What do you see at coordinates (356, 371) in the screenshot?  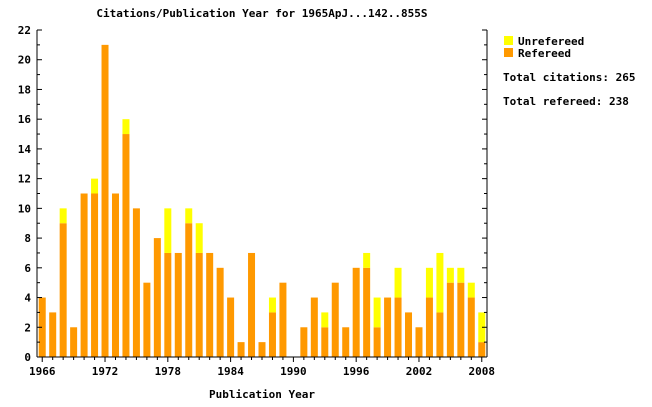 I see `x-tick-label: 1996` at bounding box center [356, 371].